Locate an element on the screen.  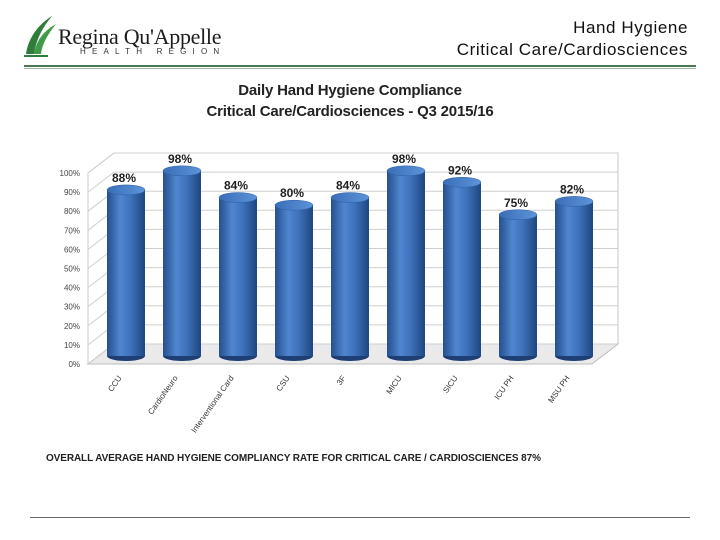
x-tick-label: CardioNeuro is located at coordinates (163, 395).